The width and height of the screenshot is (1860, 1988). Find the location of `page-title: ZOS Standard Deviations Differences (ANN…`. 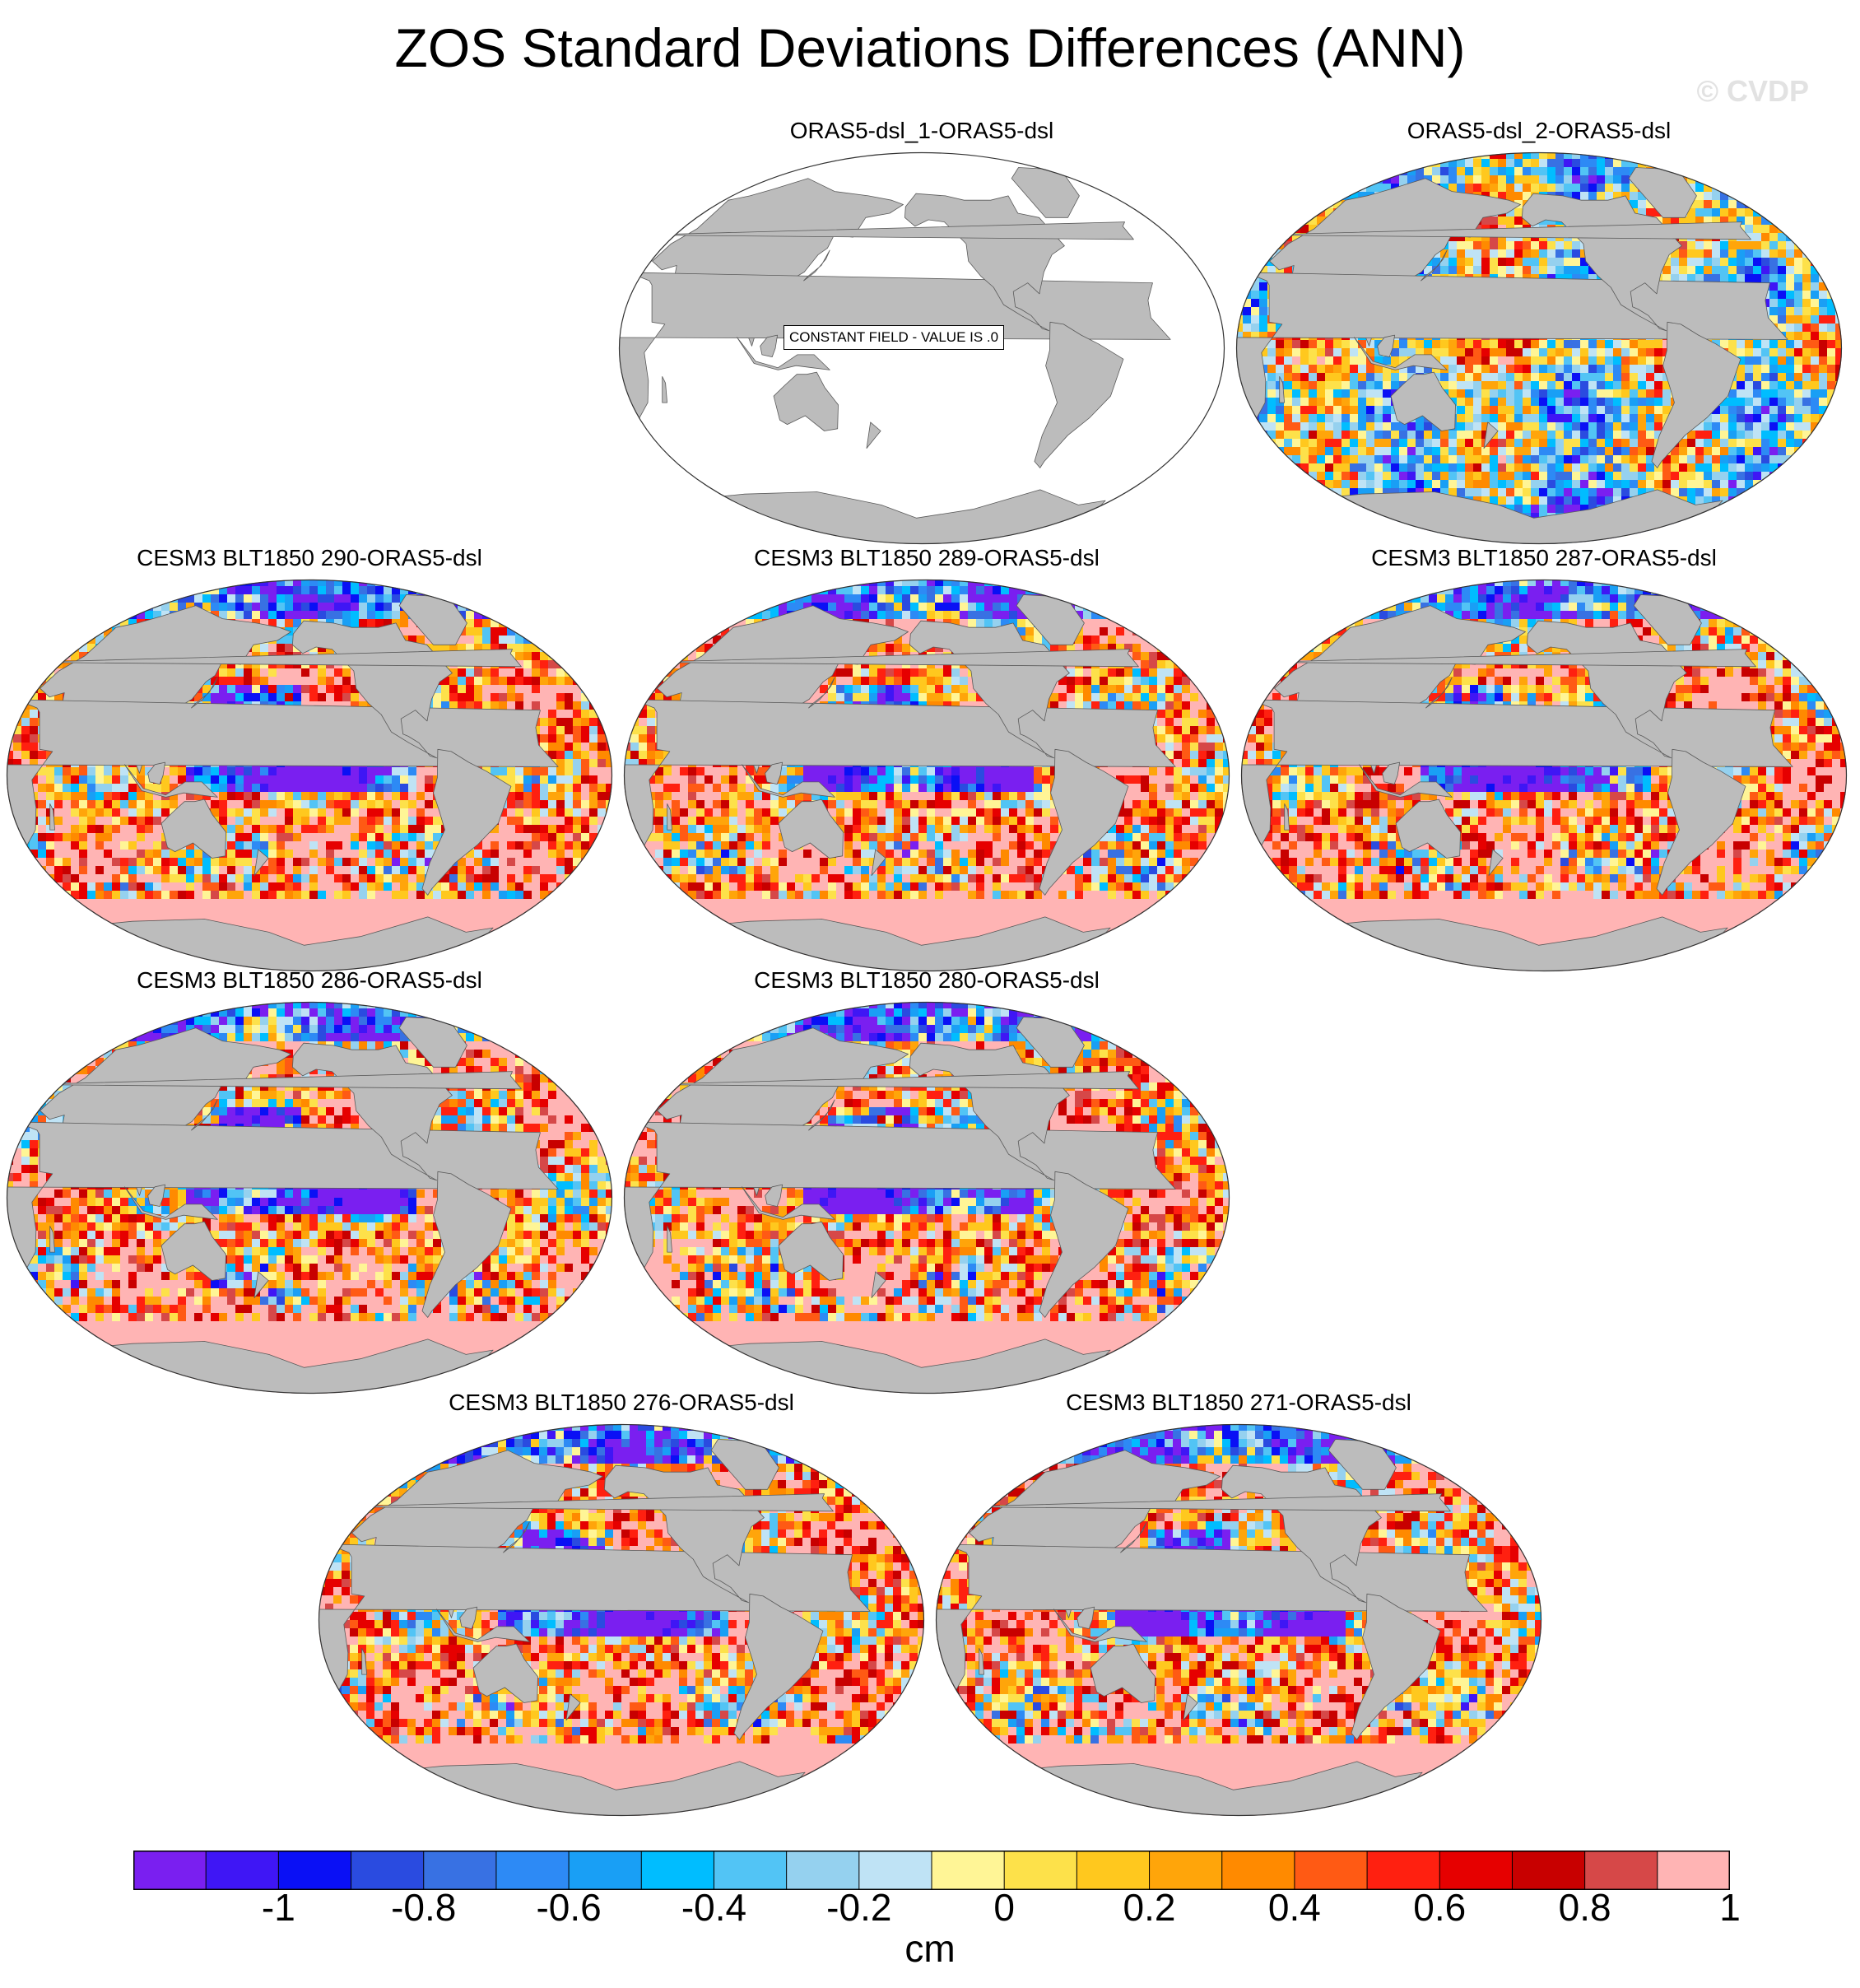

page-title: ZOS Standard Deviations Differences (ANN… is located at coordinates (930, 48).